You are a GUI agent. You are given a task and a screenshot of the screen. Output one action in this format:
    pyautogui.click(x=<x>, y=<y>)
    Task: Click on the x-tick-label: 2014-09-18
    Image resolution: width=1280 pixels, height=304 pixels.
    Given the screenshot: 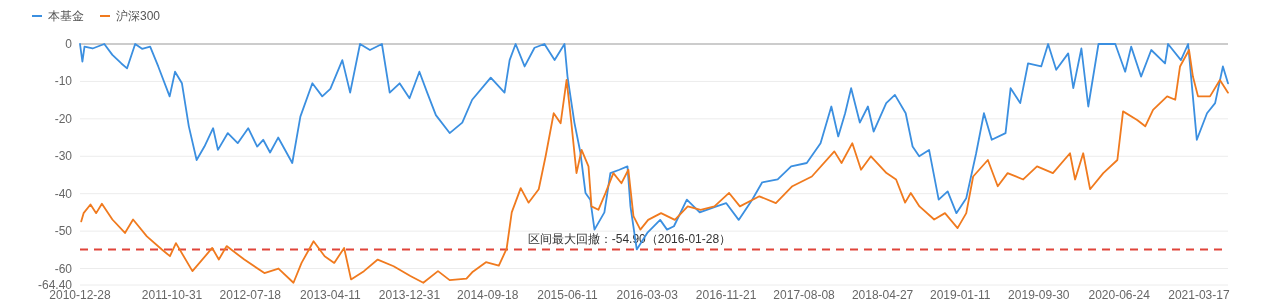 What is the action you would take?
    pyautogui.click(x=488, y=295)
    